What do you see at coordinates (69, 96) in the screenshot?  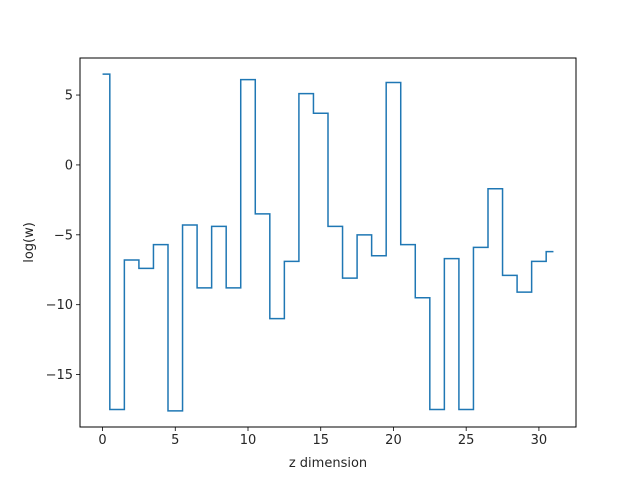 I see `y-tick-label: 5` at bounding box center [69, 96].